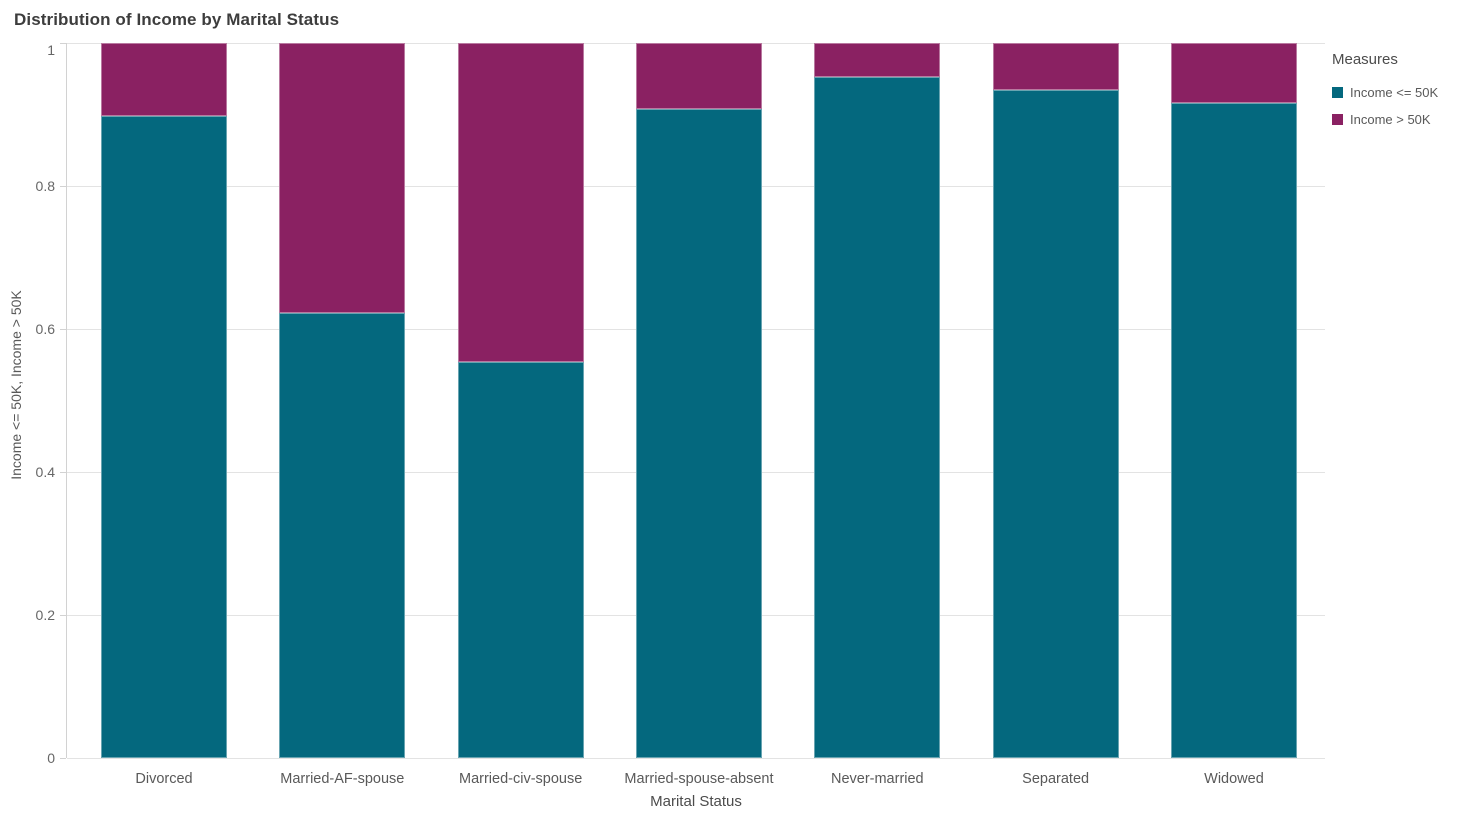 This screenshot has width=1464, height=820. I want to click on y-tick-label: 0.8, so click(45, 186).